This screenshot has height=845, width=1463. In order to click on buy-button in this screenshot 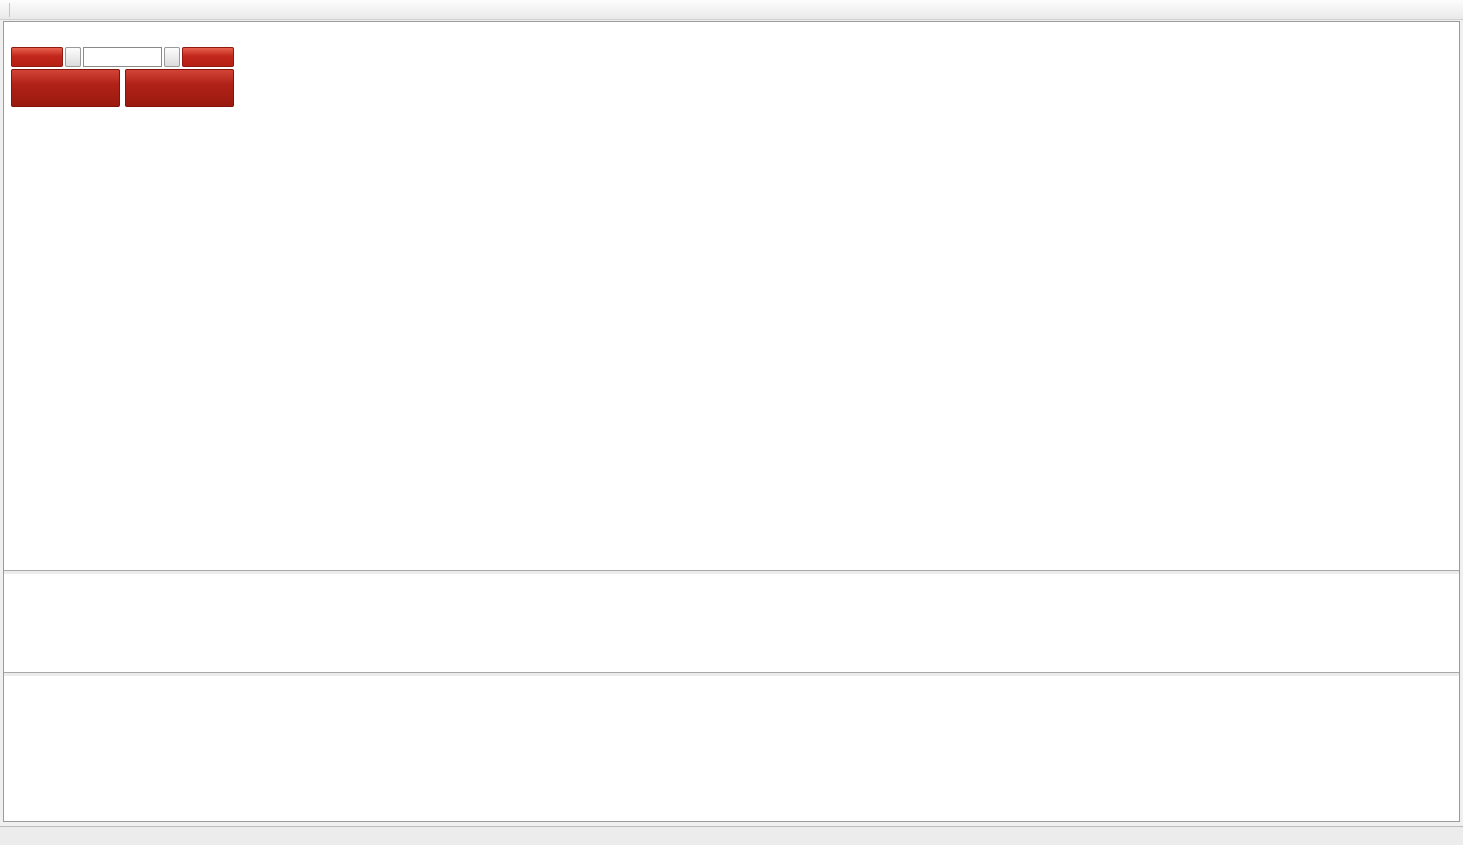, I will do `click(208, 57)`.